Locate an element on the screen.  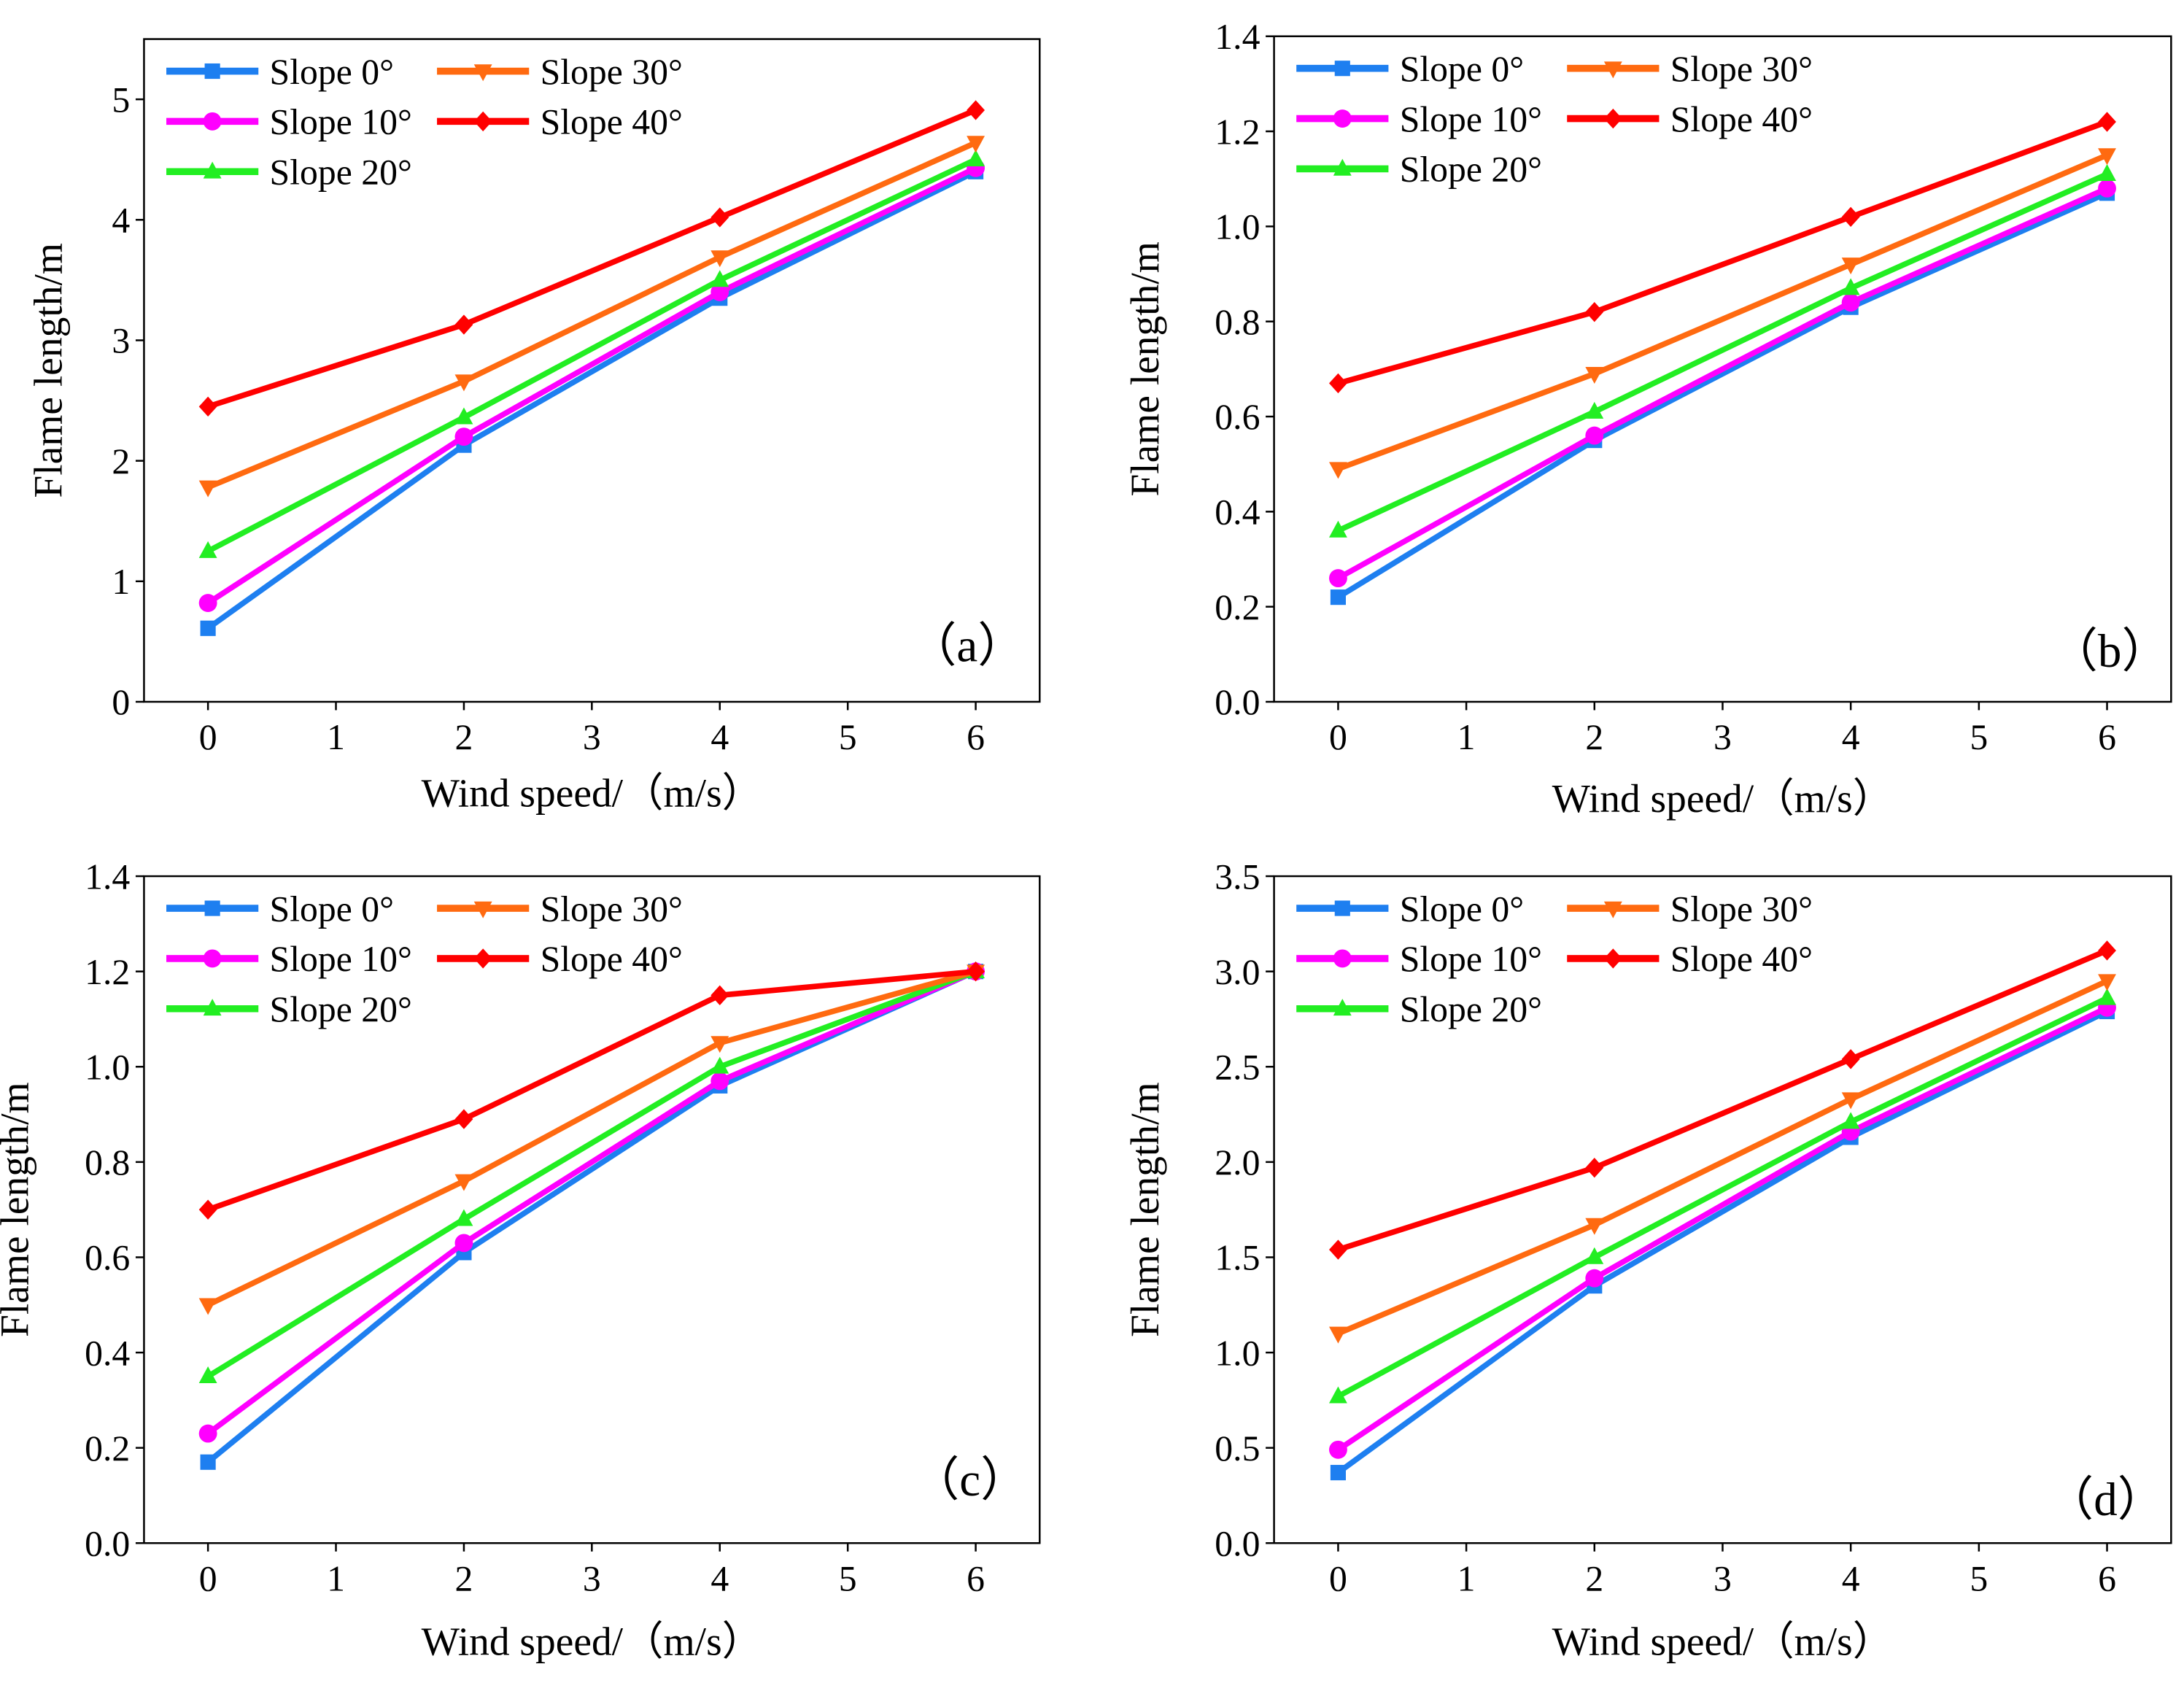
legend-label: Slope 10° is located at coordinates (341, 122).